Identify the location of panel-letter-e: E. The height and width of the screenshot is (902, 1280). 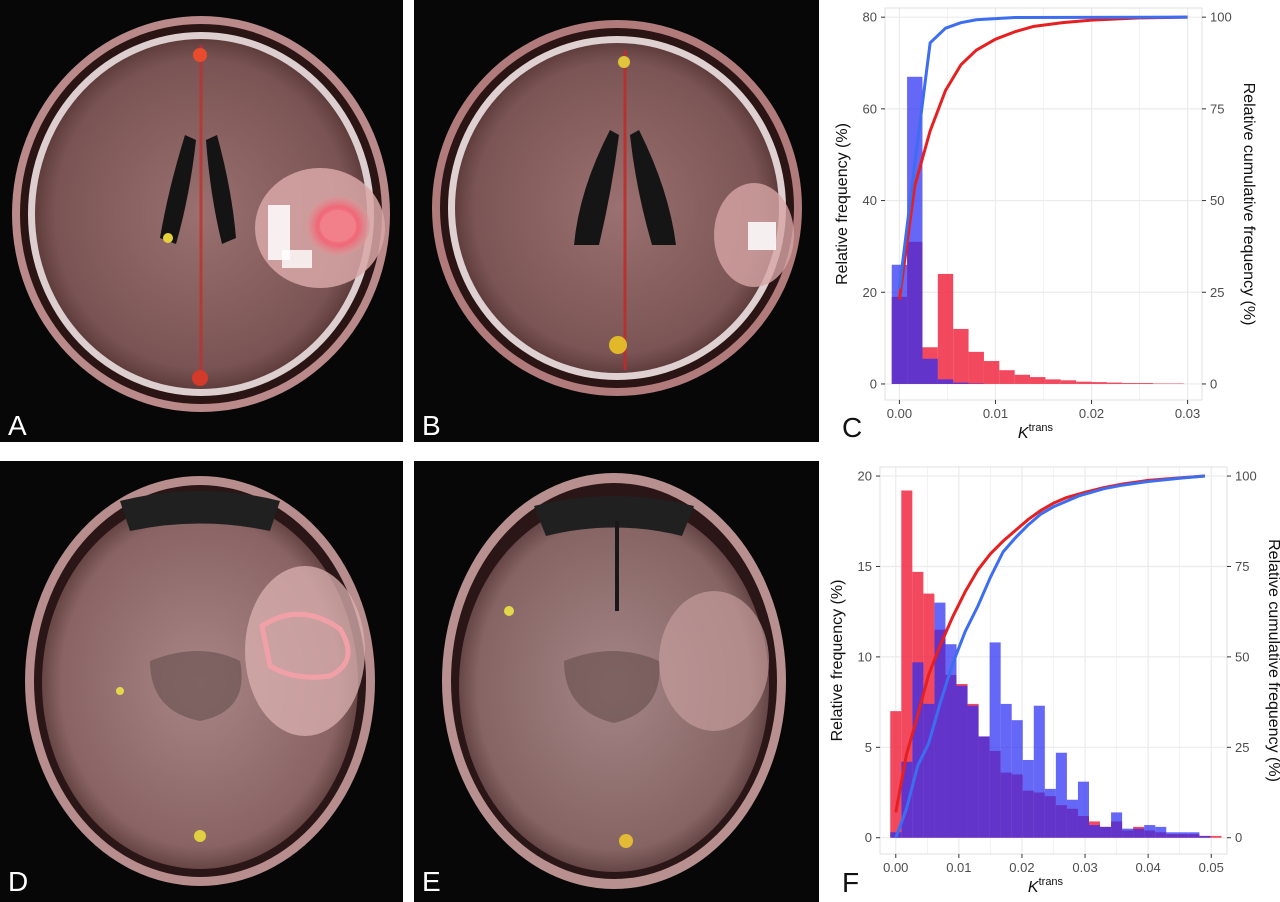
(431, 881).